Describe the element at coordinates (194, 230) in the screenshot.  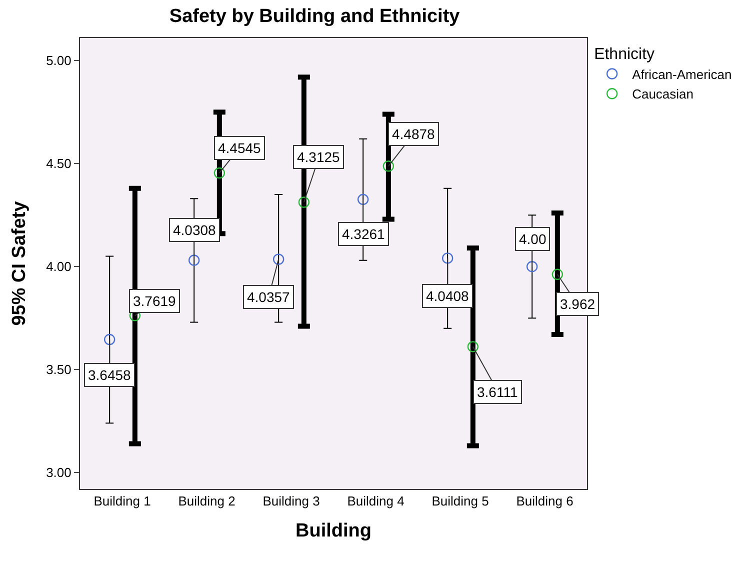
I see `data-label: 4.0308` at that location.